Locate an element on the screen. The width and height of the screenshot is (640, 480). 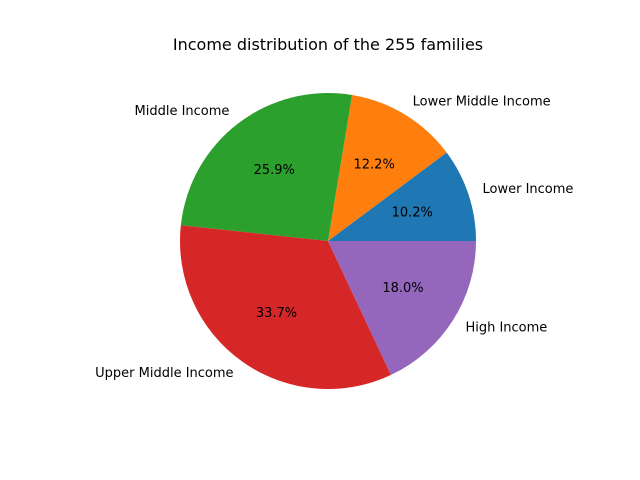
slice-label-4: High Income is located at coordinates (506, 328).